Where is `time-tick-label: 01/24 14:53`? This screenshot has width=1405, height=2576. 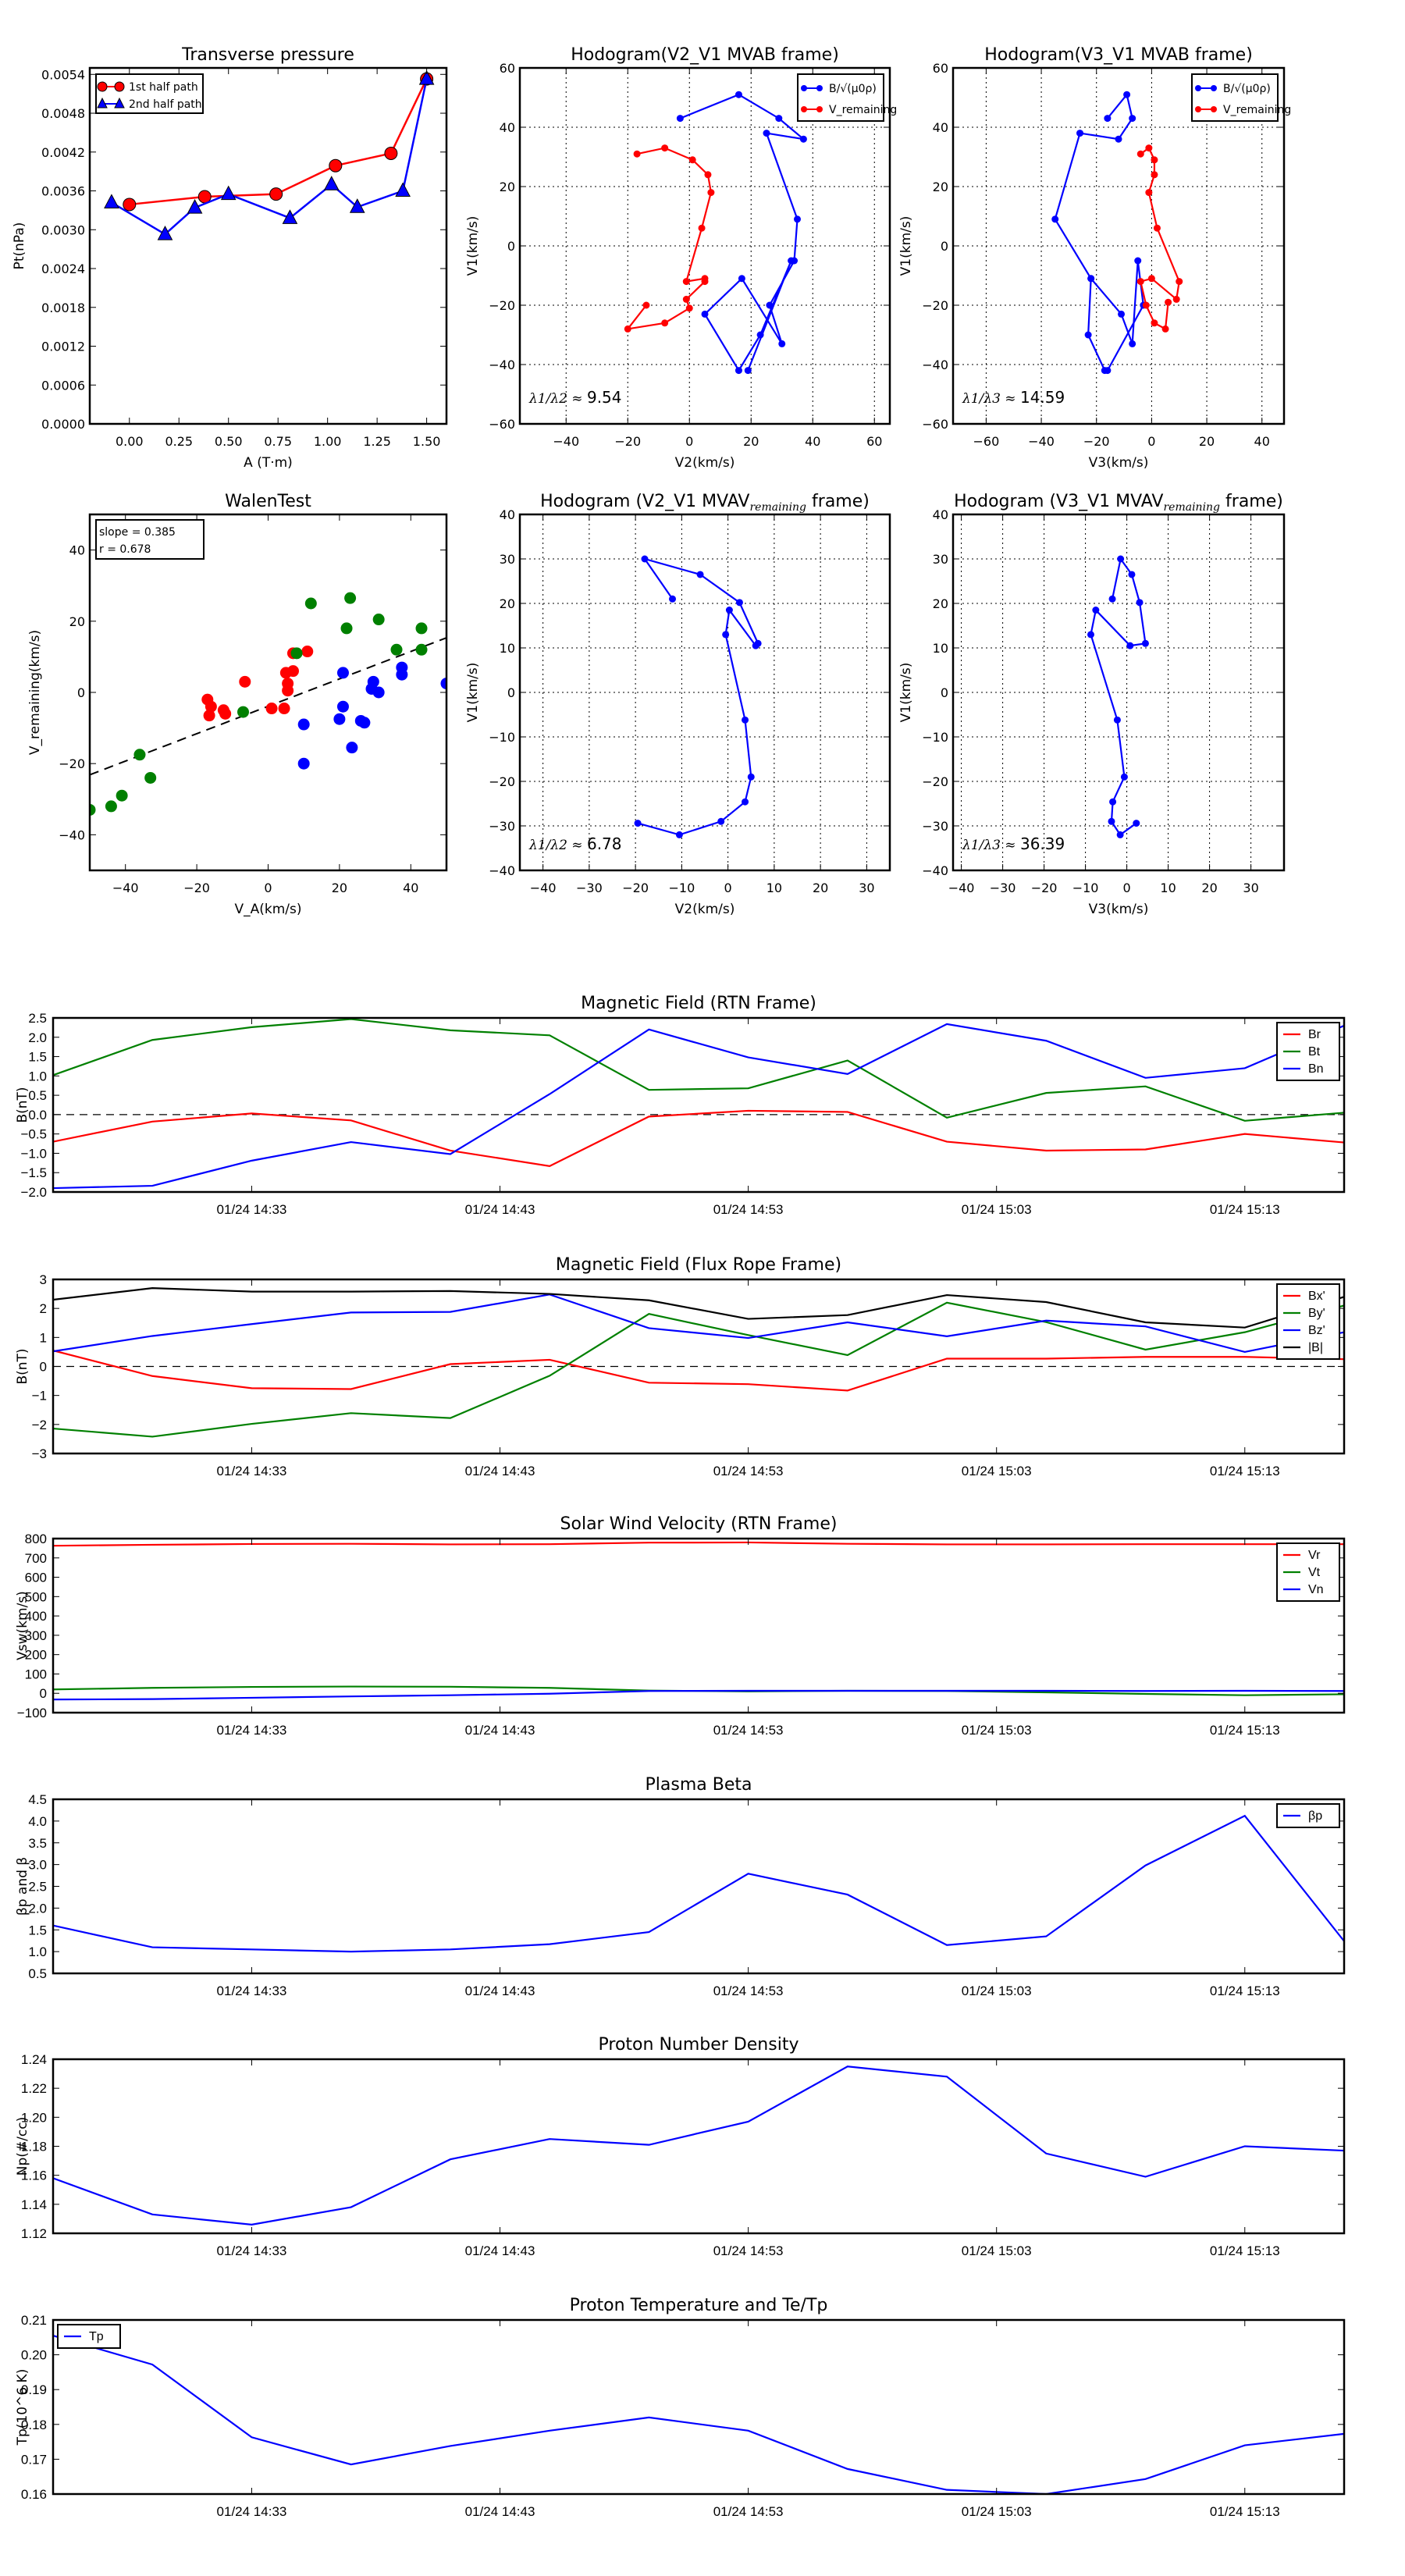 time-tick-label: 01/24 14:53 is located at coordinates (749, 1471).